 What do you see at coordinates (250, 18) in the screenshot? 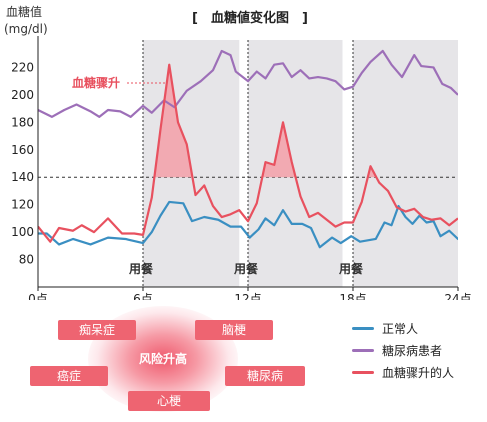
I see `chart-title: [ 血糖値变化图 ]` at bounding box center [250, 18].